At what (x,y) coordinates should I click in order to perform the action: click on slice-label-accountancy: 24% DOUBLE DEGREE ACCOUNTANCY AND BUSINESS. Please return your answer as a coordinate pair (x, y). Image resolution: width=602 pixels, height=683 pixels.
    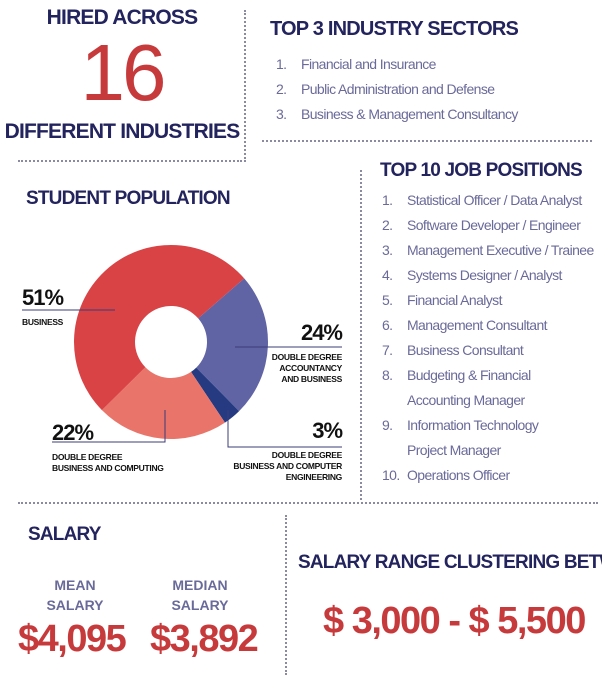
    Looking at the image, I should click on (307, 352).